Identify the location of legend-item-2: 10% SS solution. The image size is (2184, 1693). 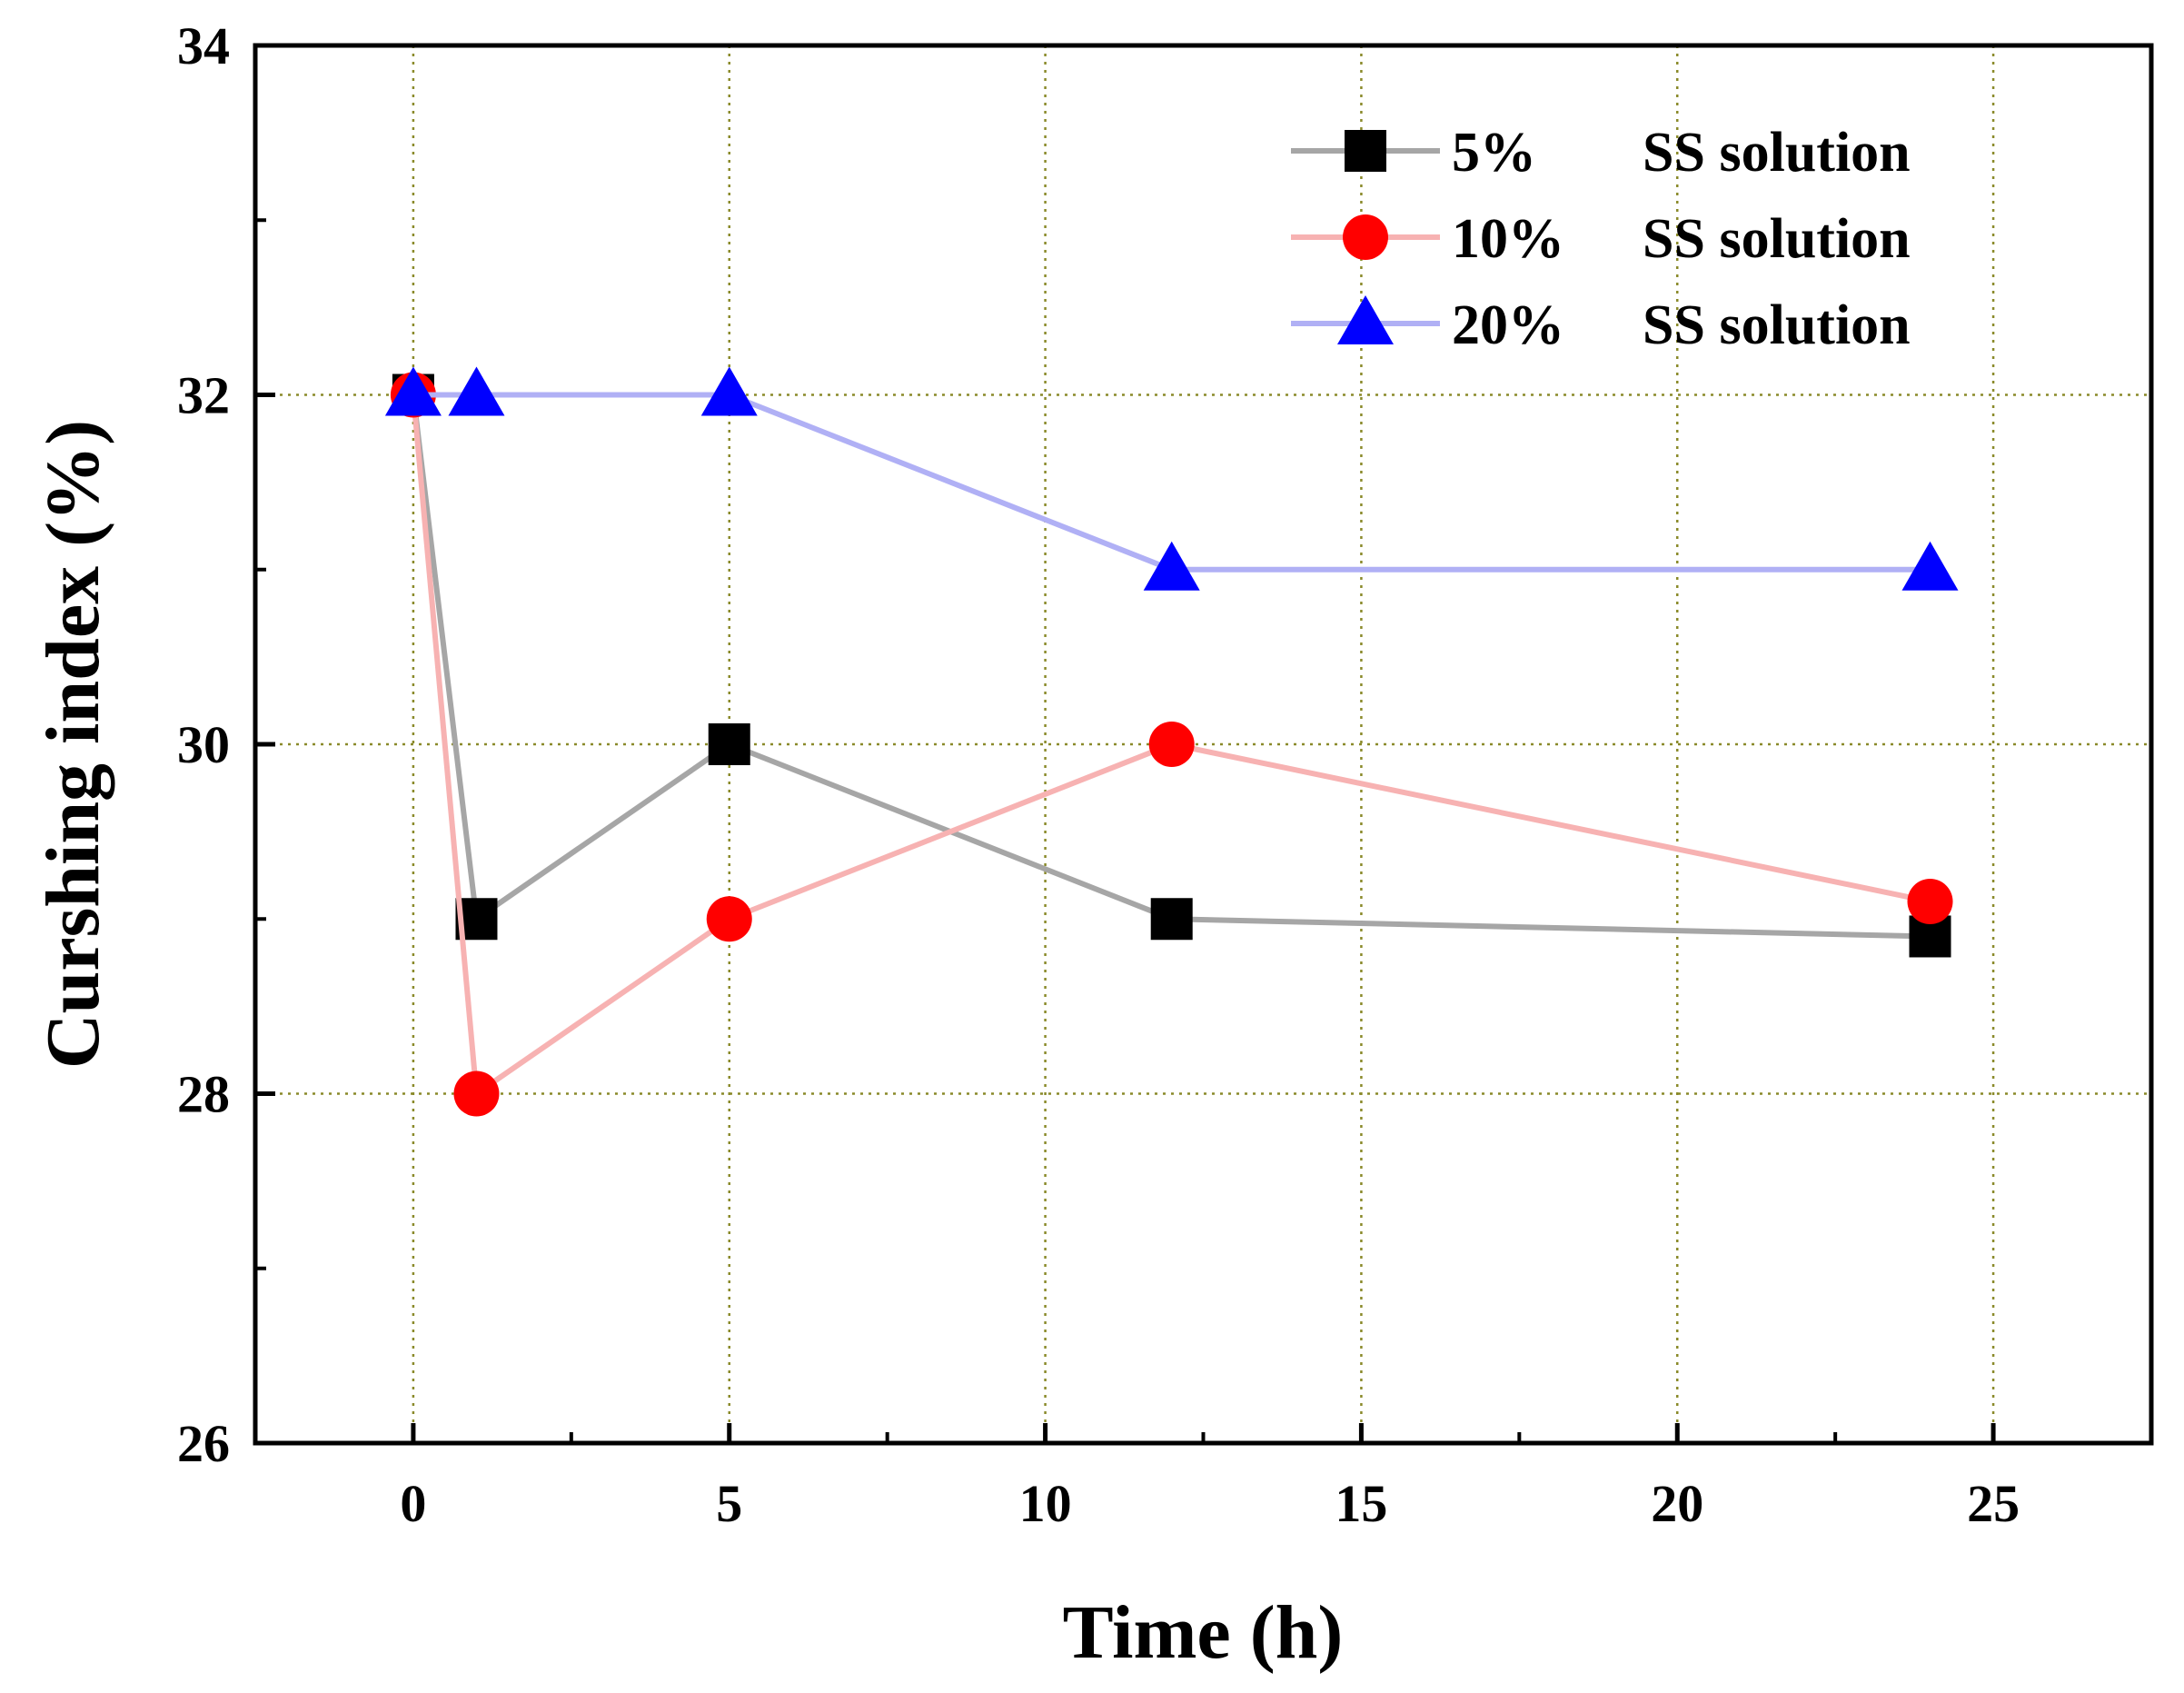
(1601, 239).